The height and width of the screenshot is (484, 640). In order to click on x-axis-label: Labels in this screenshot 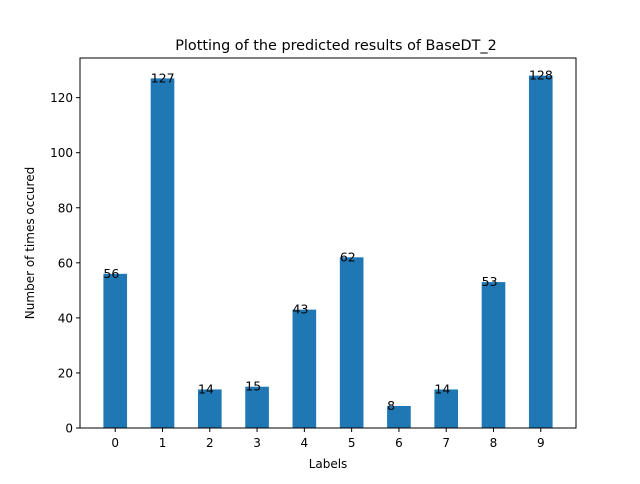, I will do `click(328, 464)`.